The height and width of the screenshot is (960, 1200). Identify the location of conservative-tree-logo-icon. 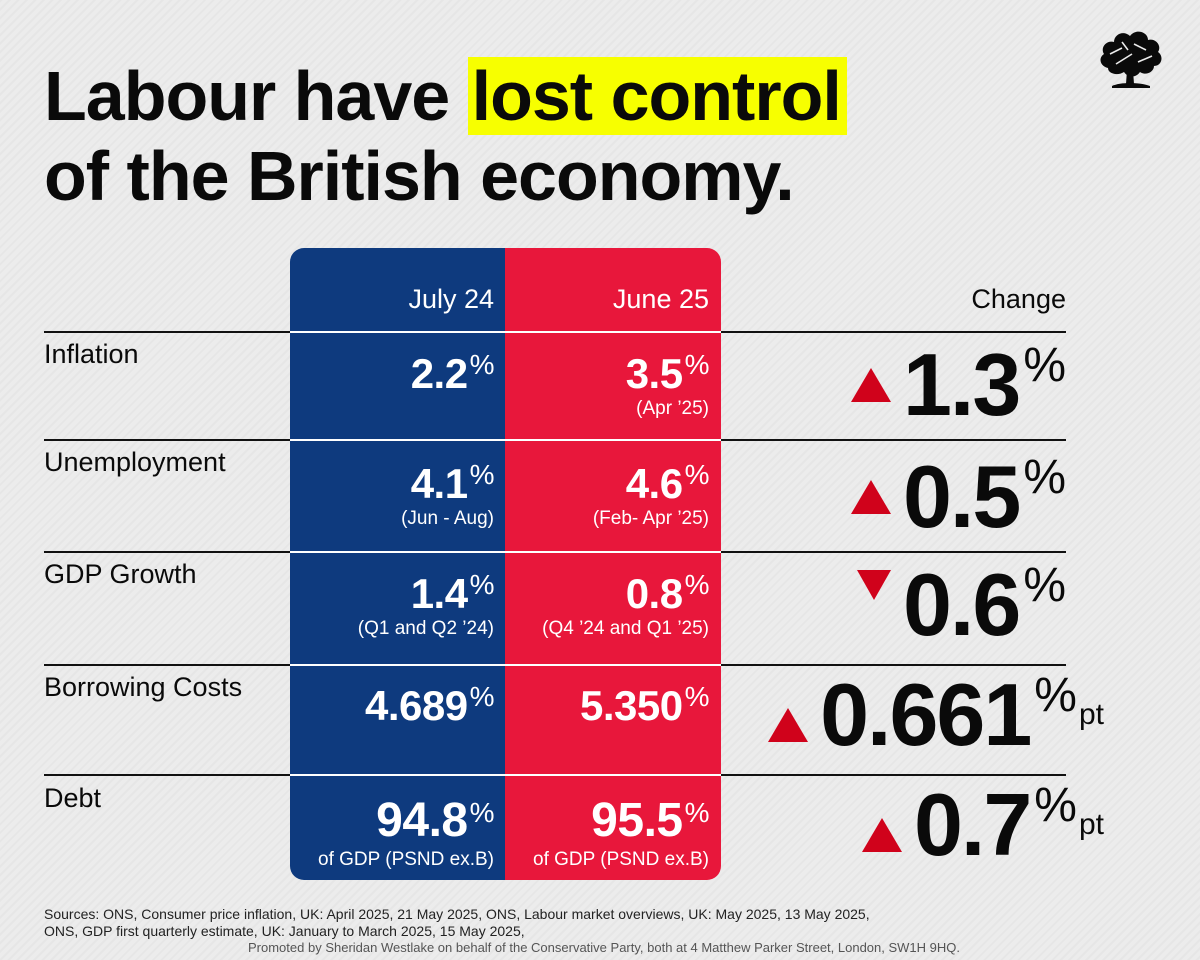
(1131, 59).